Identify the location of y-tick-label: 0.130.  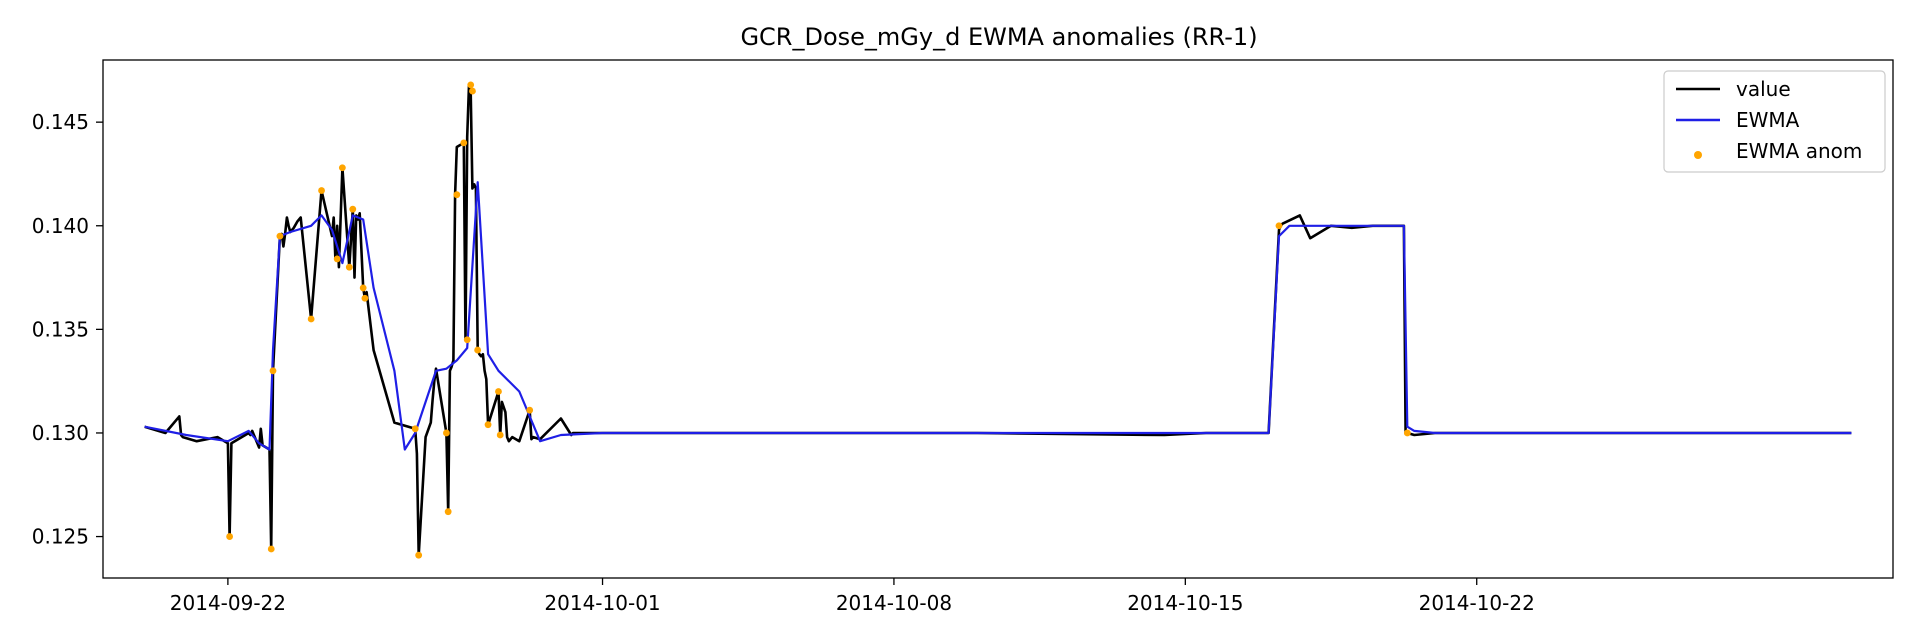
(60, 433).